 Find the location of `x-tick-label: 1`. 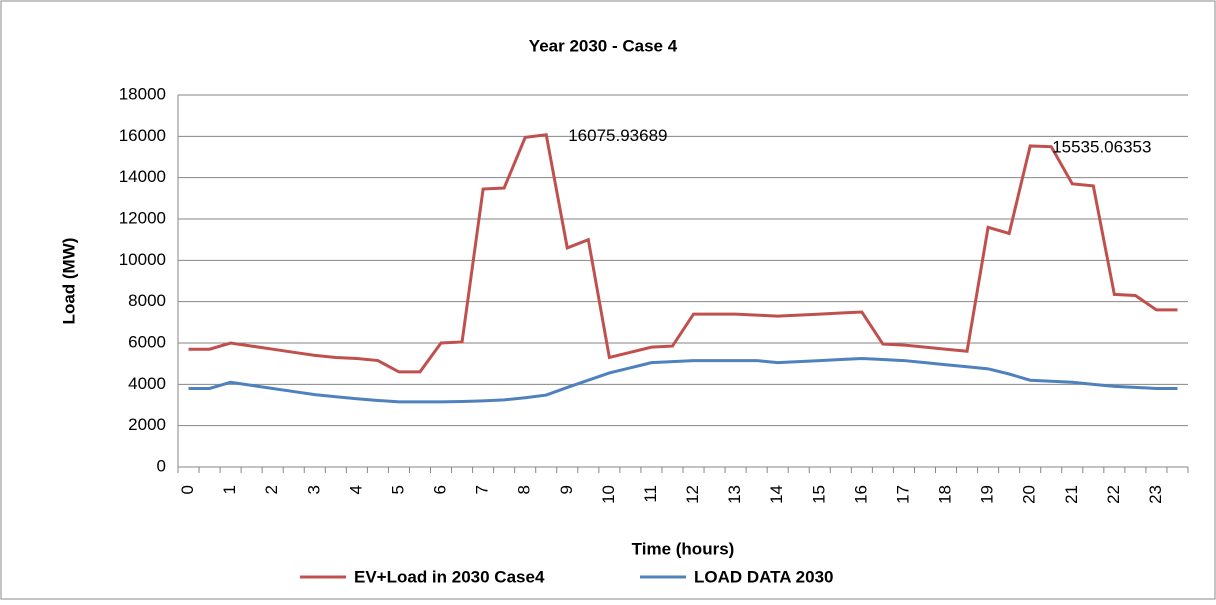

x-tick-label: 1 is located at coordinates (229, 489).